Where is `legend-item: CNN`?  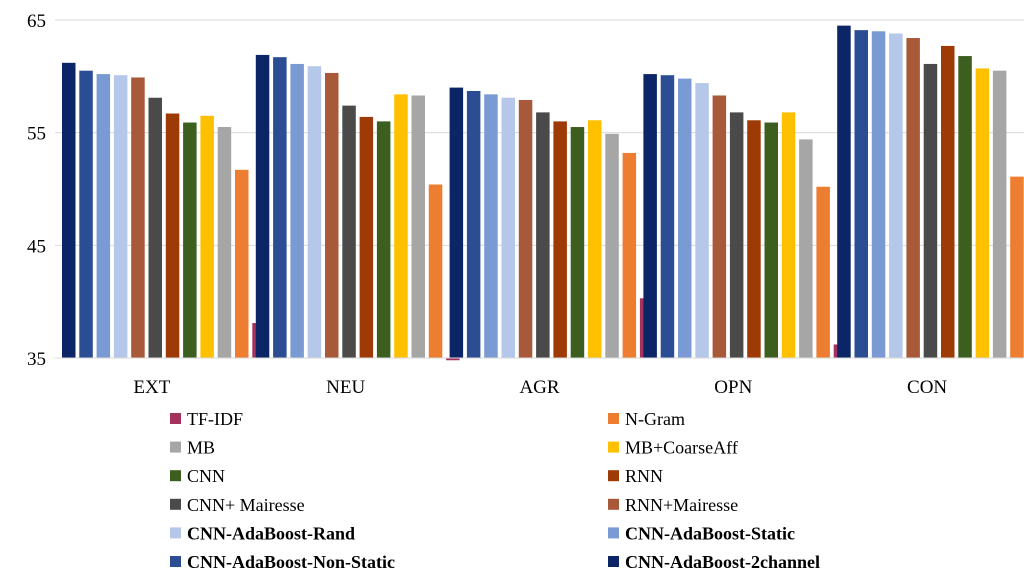 legend-item: CNN is located at coordinates (197, 476).